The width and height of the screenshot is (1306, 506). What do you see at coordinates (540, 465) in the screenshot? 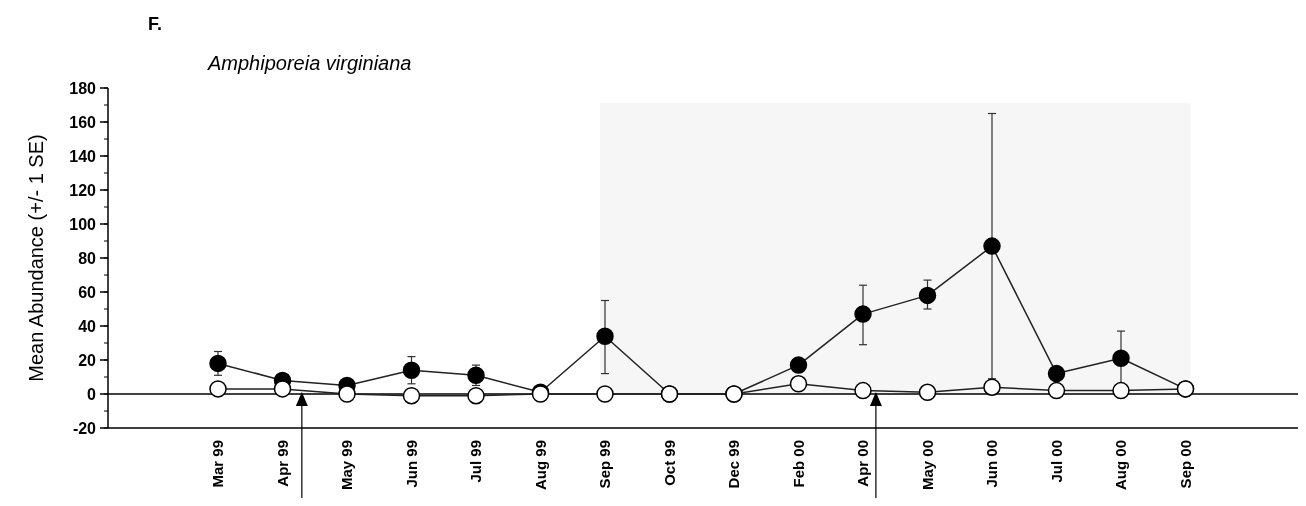
I see `x-tick-label: Aug 99` at bounding box center [540, 465].